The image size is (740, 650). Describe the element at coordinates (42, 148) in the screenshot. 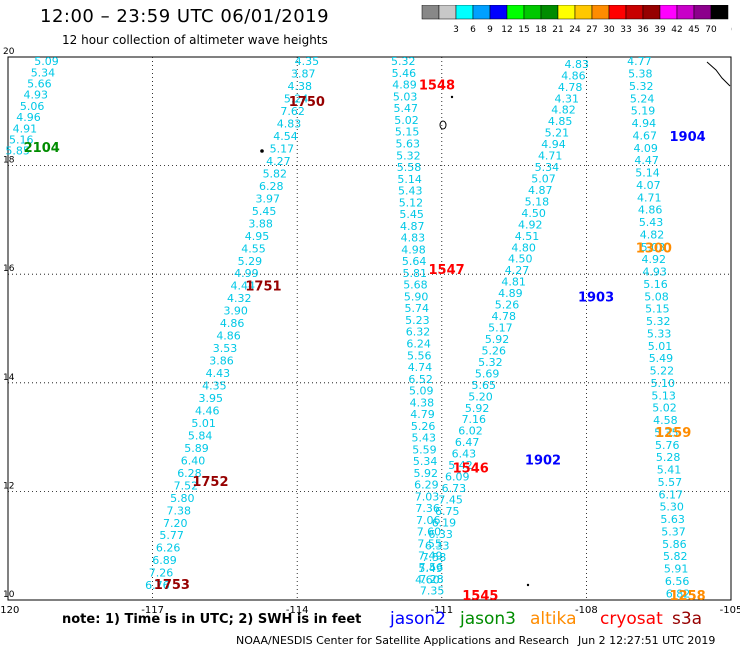

I see `pass-time-label: 2104` at that location.